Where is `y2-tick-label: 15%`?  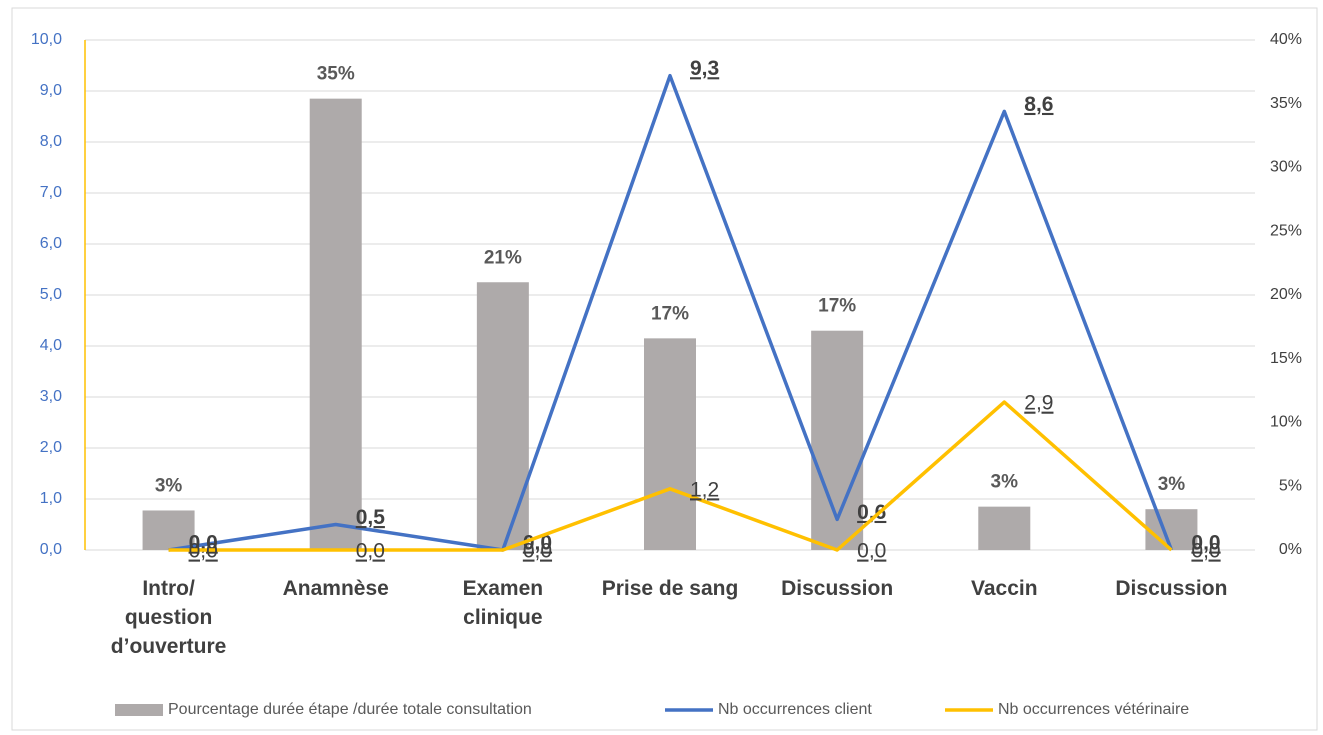 y2-tick-label: 15% is located at coordinates (1286, 358).